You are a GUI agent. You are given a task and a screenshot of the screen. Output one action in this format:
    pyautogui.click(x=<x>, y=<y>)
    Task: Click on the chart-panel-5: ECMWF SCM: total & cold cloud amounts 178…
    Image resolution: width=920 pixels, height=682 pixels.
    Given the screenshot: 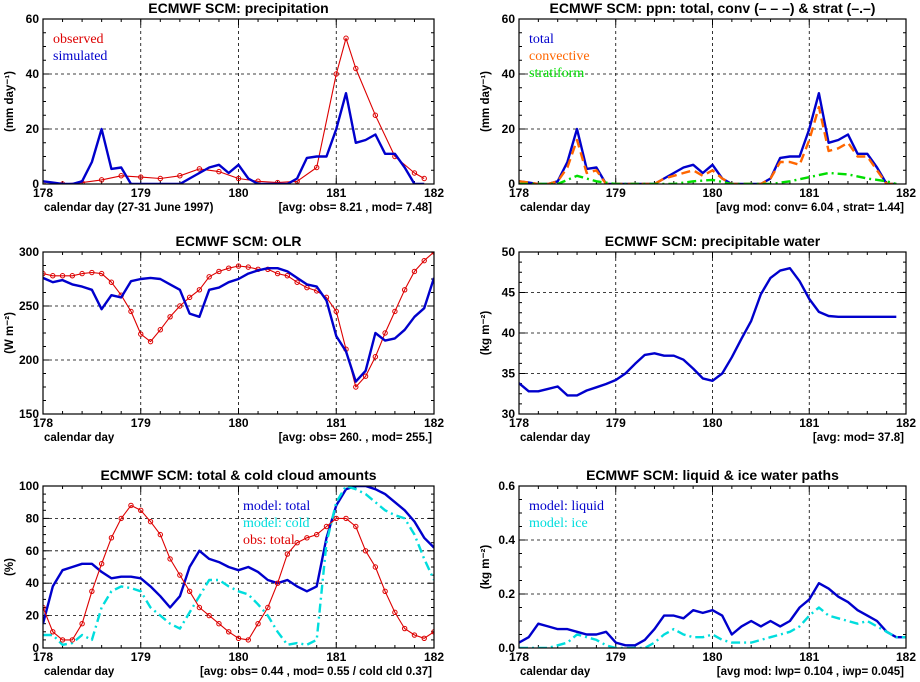 What is the action you would take?
    pyautogui.click(x=224, y=572)
    